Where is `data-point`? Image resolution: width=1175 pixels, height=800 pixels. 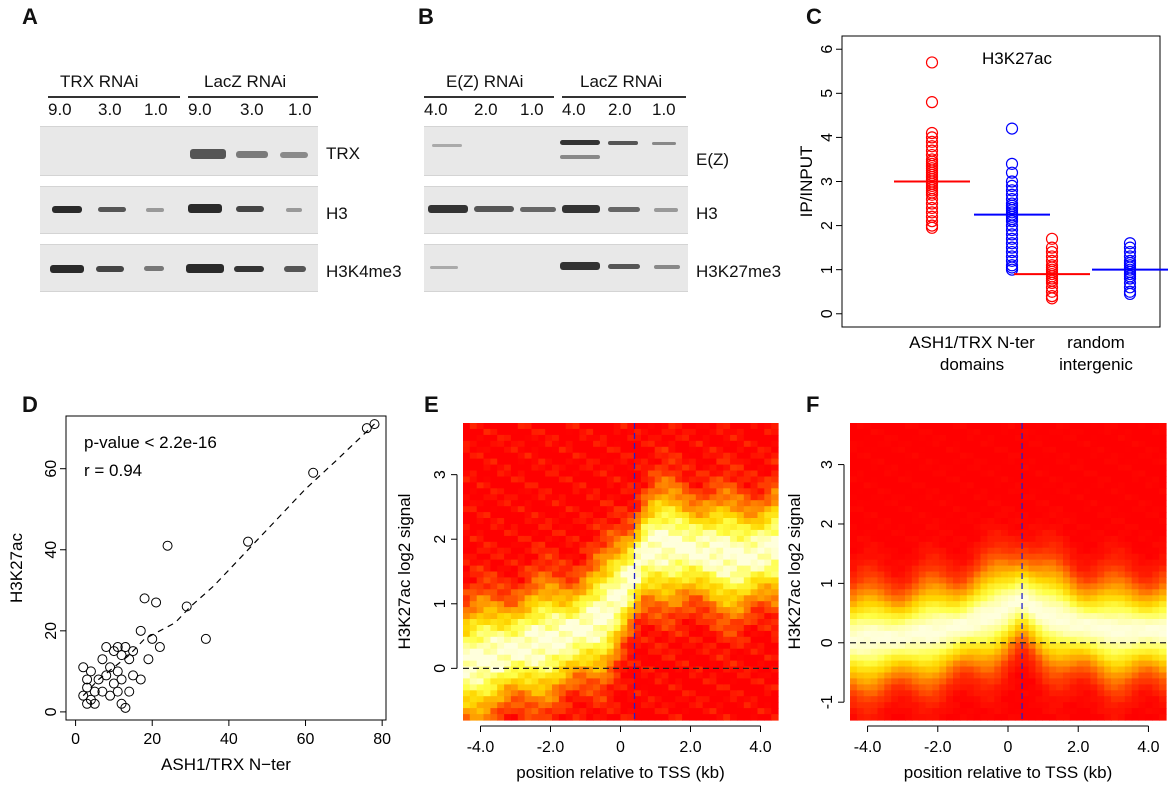
data-point is located at coordinates (113, 683).